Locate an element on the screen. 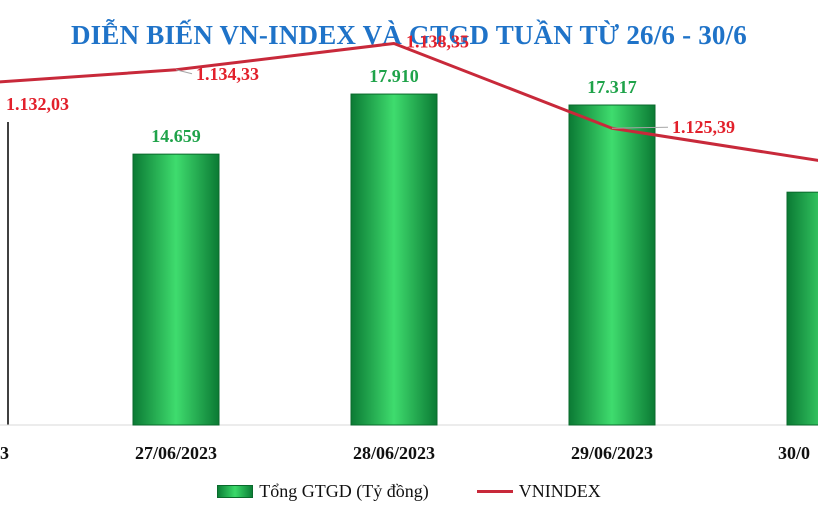 The height and width of the screenshot is (526, 818). bar-27/06/2023 is located at coordinates (176, 289).